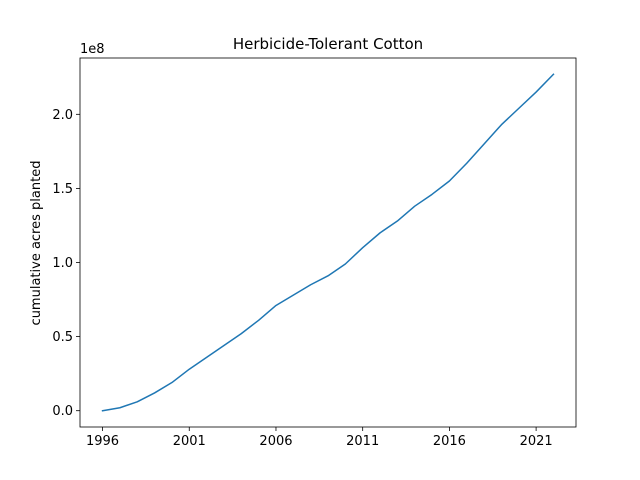 This screenshot has width=640, height=480. I want to click on y-tick-label: 1.0, so click(62, 263).